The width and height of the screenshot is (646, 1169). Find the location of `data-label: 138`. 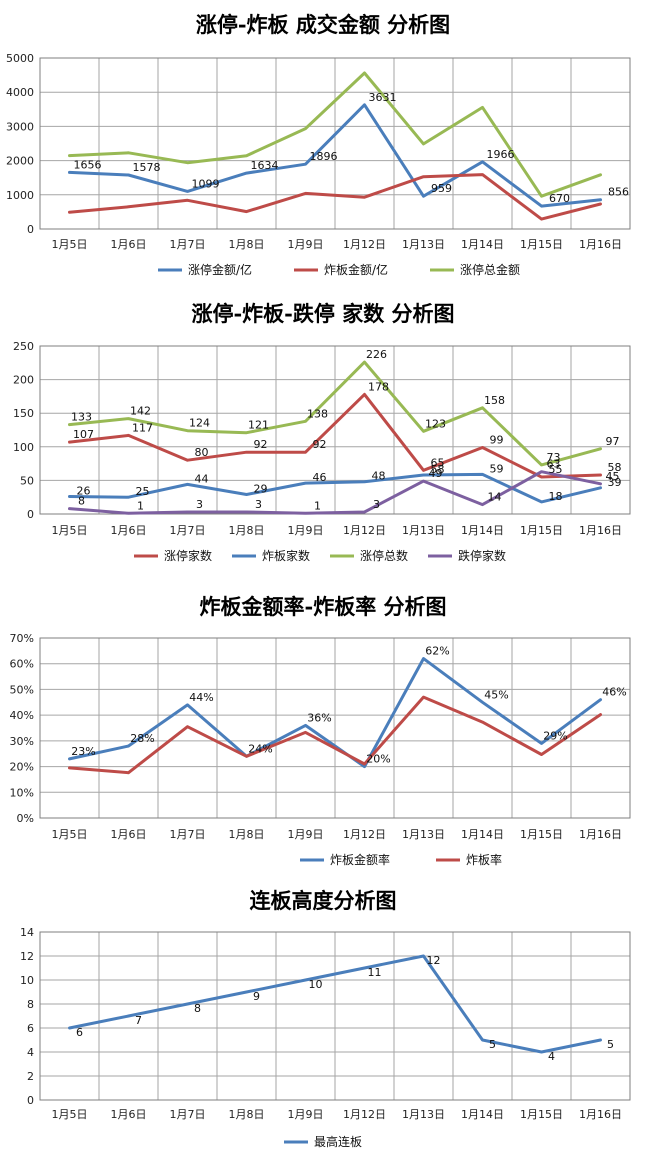

data-label: 138 is located at coordinates (317, 413).